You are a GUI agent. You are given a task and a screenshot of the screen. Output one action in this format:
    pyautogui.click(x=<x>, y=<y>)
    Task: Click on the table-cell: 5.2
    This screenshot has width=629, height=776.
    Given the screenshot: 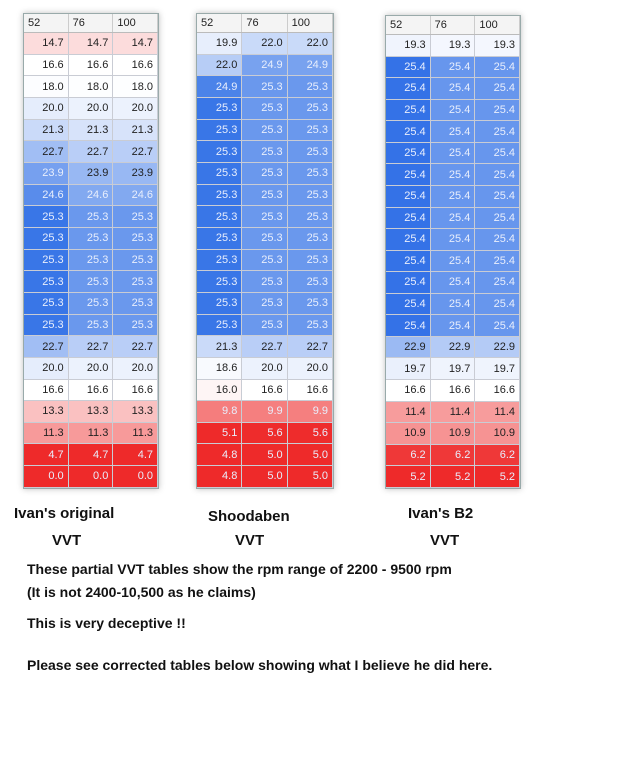 What is the action you would take?
    pyautogui.click(x=408, y=477)
    